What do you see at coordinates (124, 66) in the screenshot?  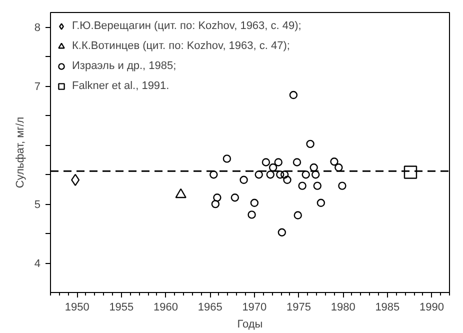 I see `legend-label: Израэль и др., 1985;` at bounding box center [124, 66].